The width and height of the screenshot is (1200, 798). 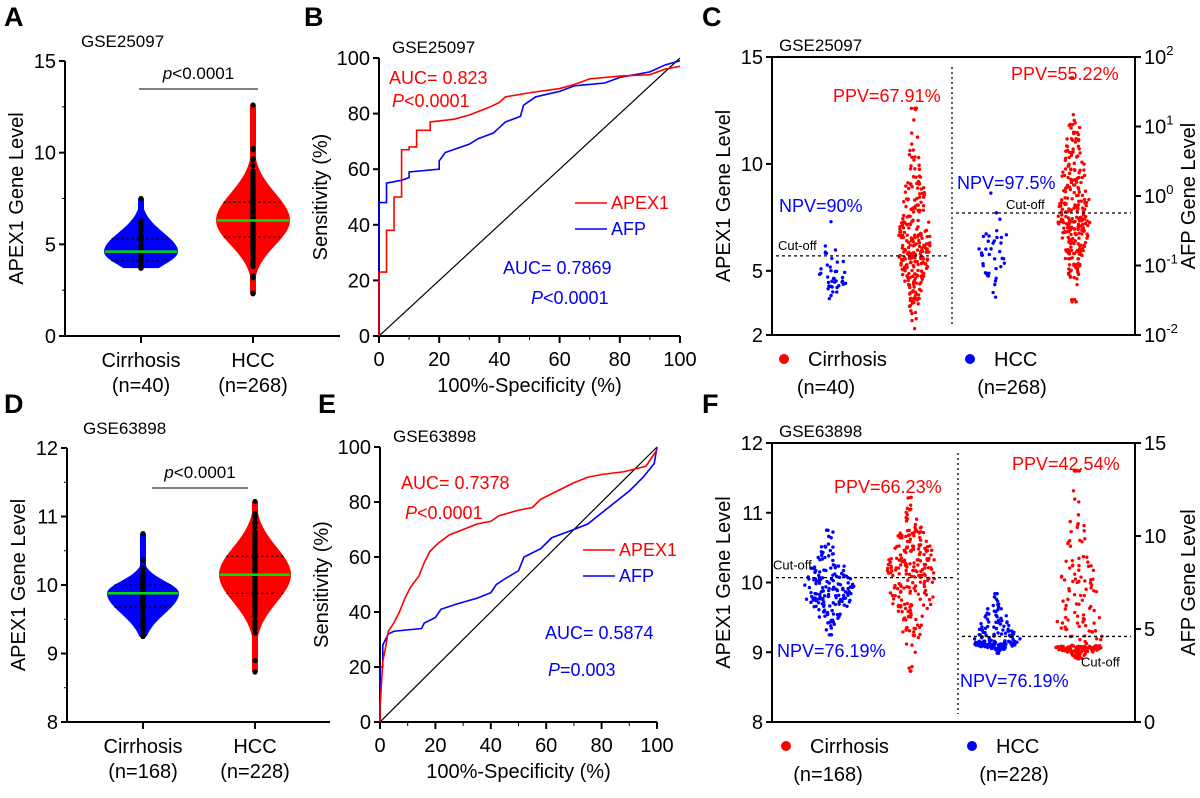 I want to click on legend-label: AFP, so click(x=636, y=576).